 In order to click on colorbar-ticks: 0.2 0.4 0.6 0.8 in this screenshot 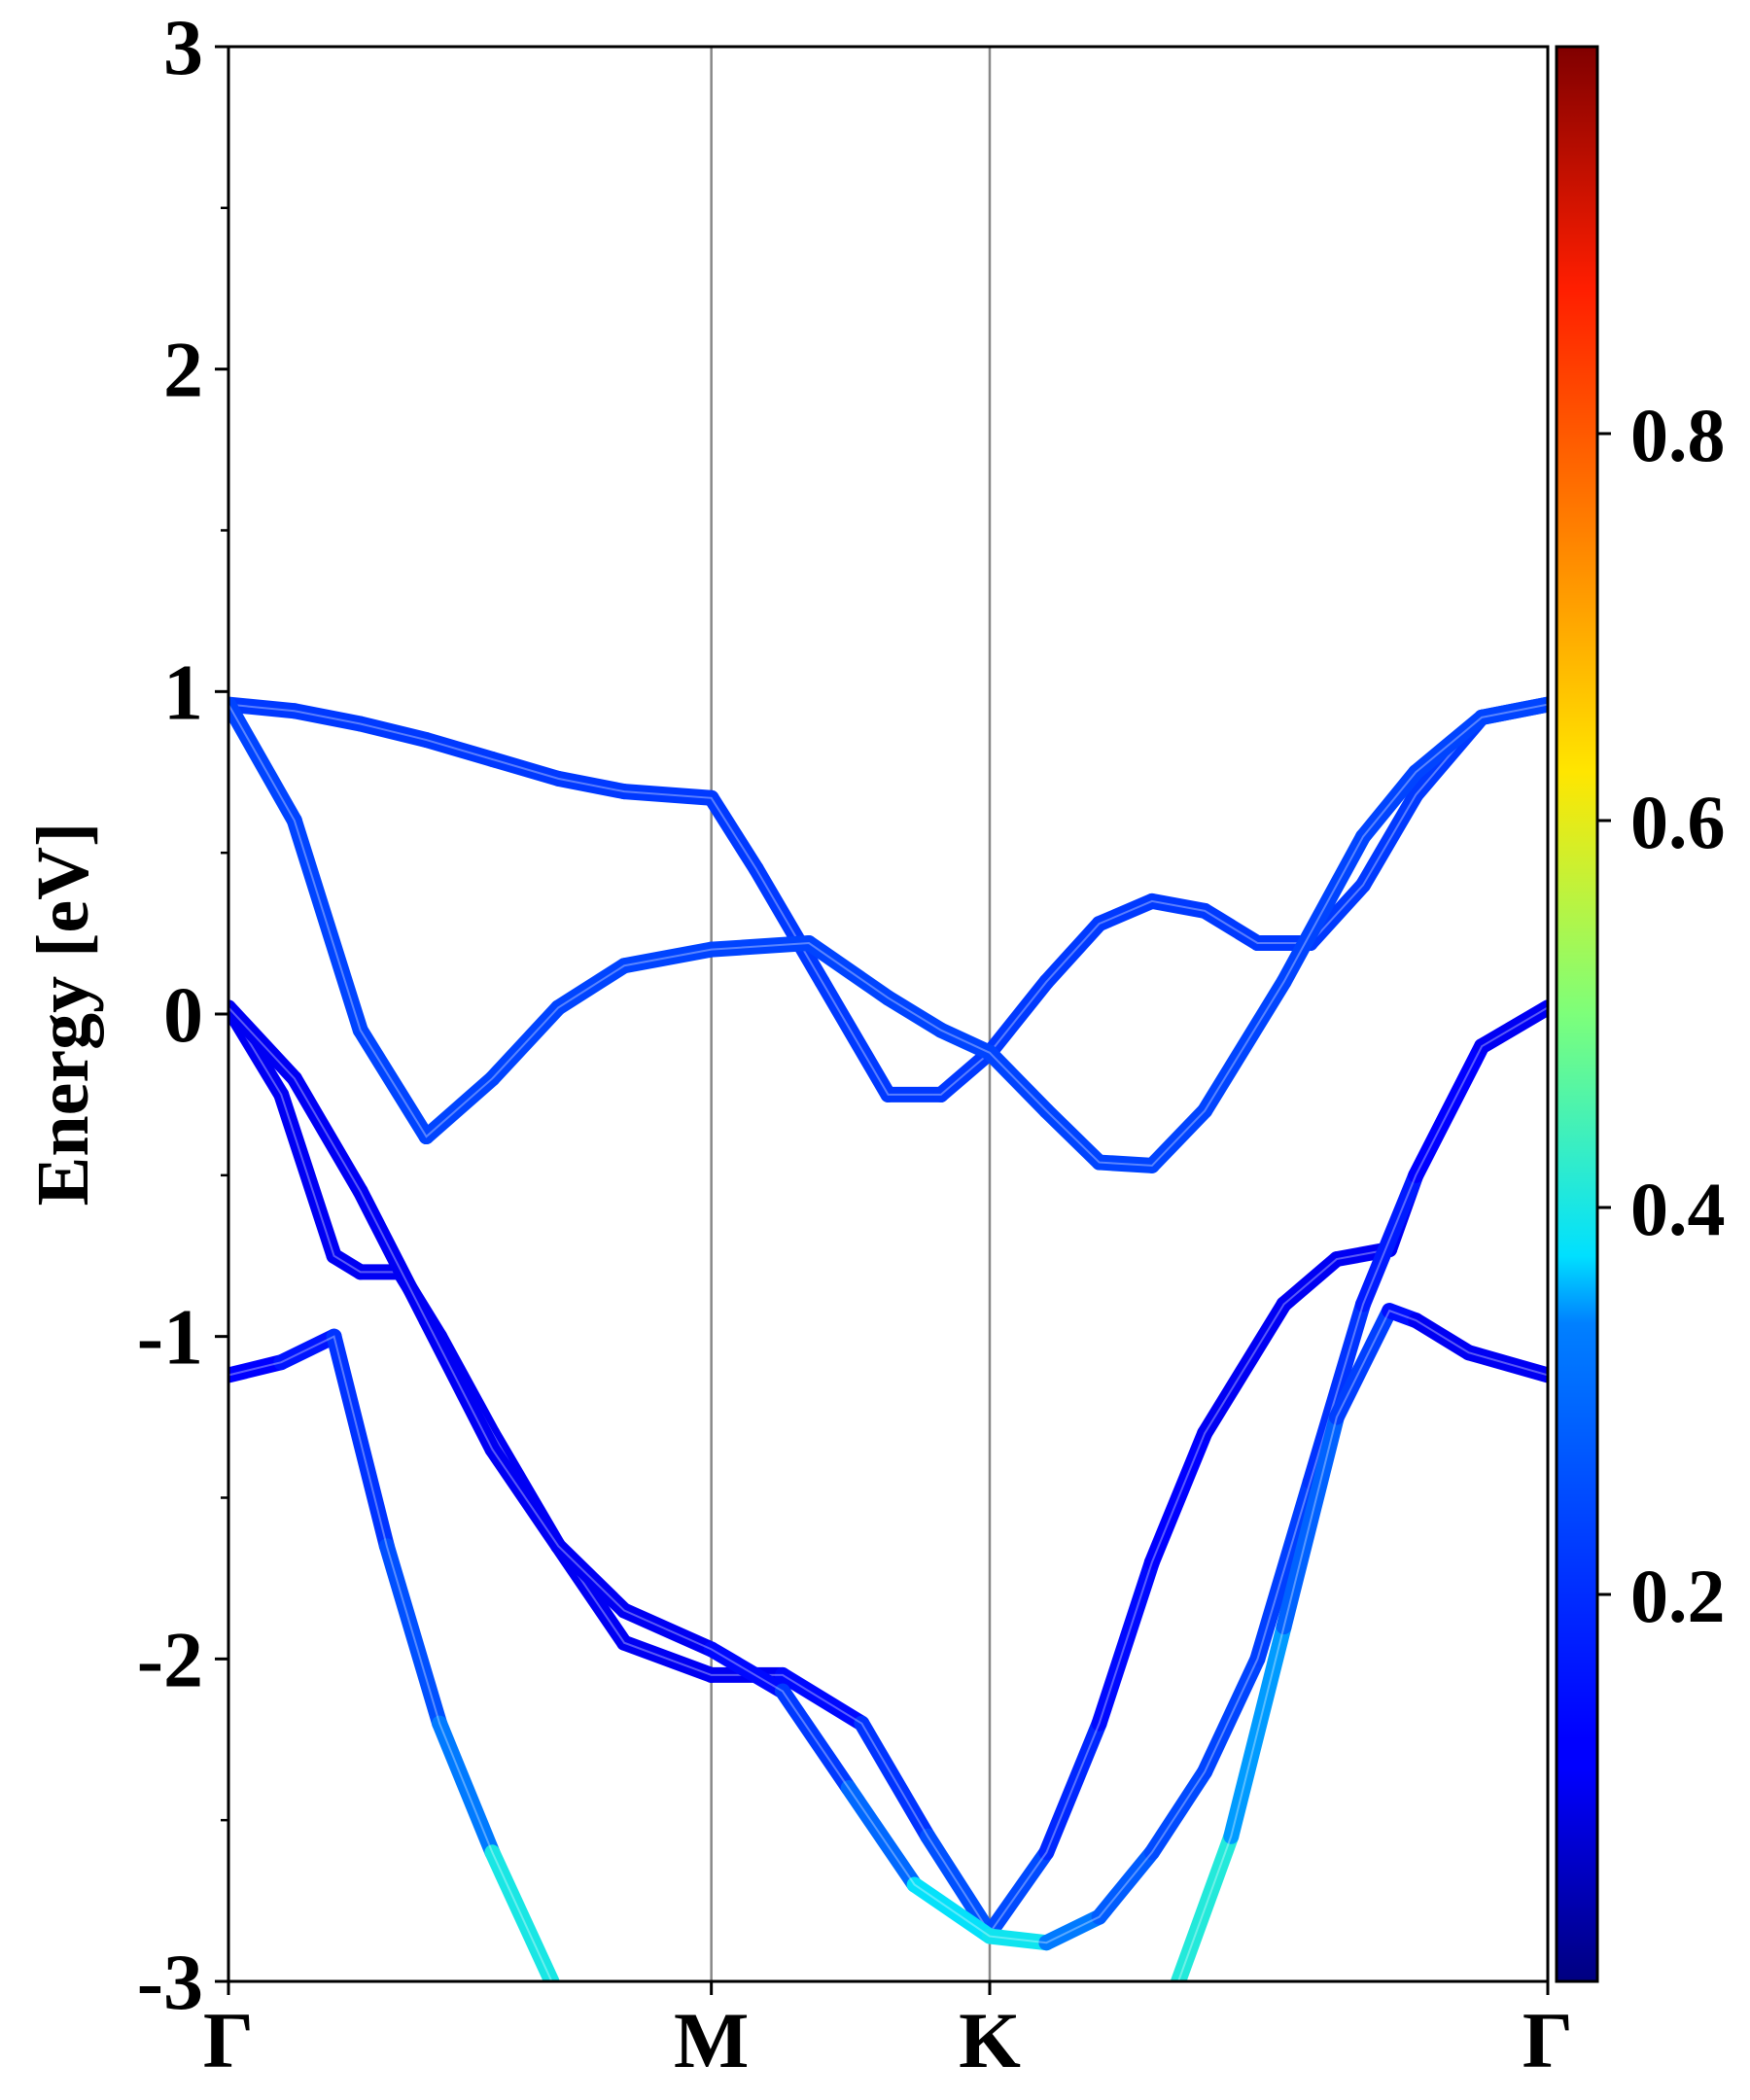, I will do `click(1661, 1015)`.